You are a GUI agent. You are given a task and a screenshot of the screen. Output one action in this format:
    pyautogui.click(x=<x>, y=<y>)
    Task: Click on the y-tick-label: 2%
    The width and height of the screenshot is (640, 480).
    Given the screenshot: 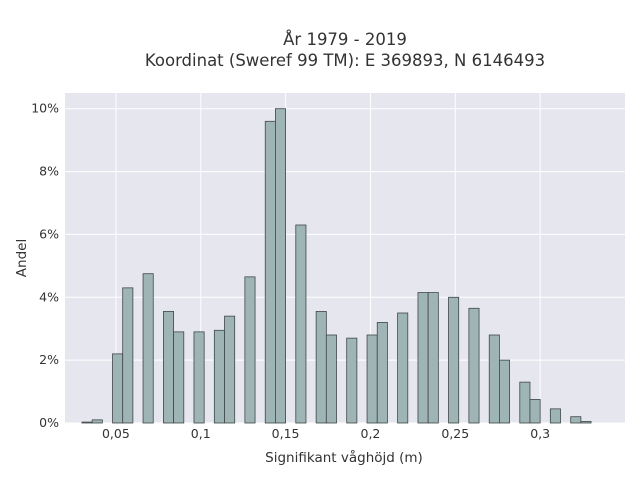 What is the action you would take?
    pyautogui.click(x=49, y=359)
    